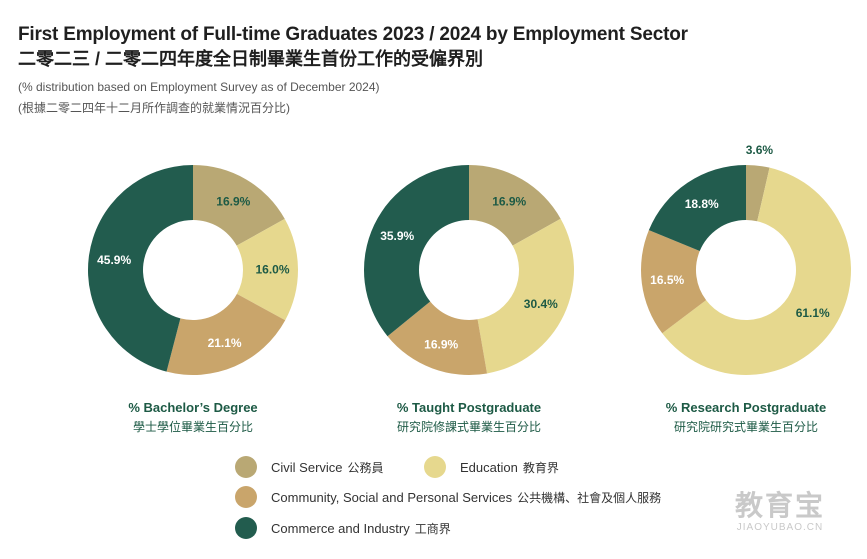 The width and height of the screenshot is (867, 559). I want to click on caption-bachelor-zh: 學士學位畢業生百分比, so click(192, 427).